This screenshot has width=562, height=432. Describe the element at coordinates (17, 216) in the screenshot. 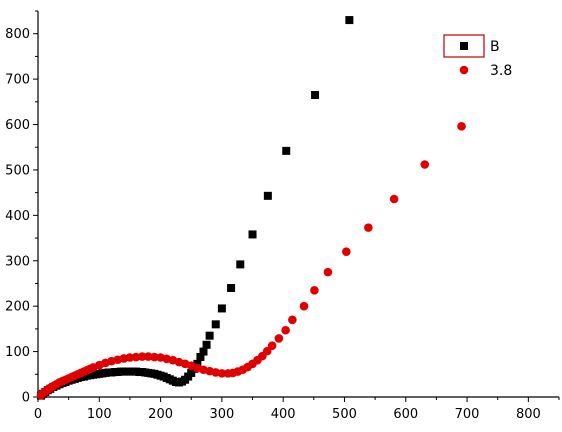

I see `y-tick-label: 400` at that location.